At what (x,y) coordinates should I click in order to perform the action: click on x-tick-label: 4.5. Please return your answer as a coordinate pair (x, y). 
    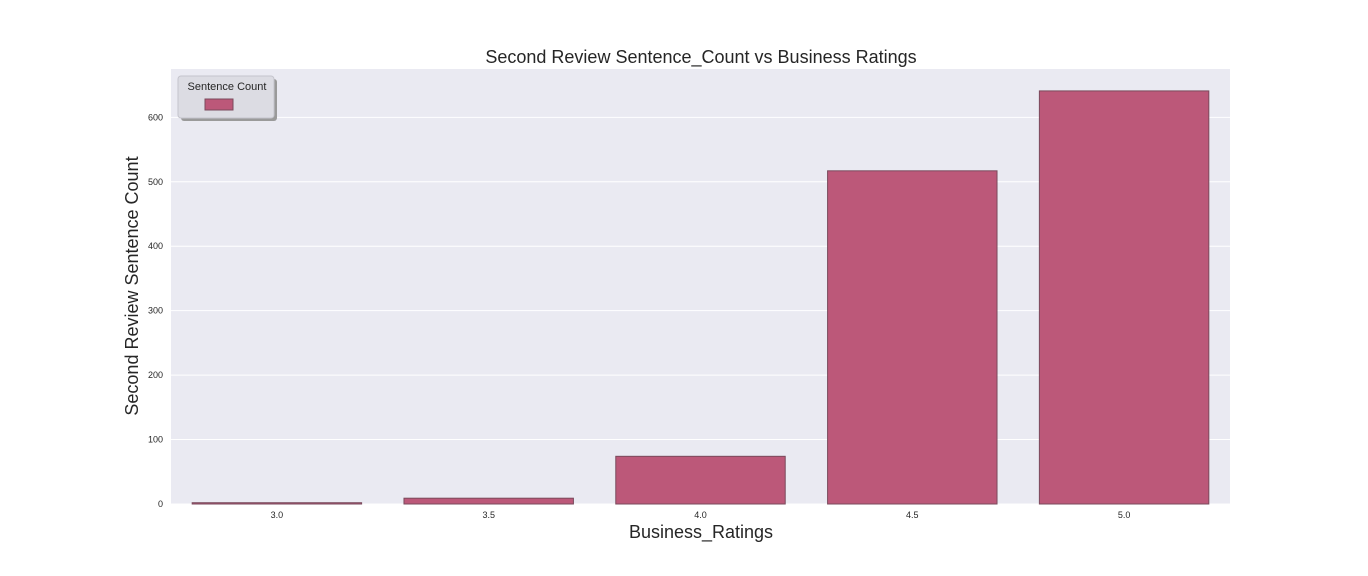
    Looking at the image, I should click on (912, 515).